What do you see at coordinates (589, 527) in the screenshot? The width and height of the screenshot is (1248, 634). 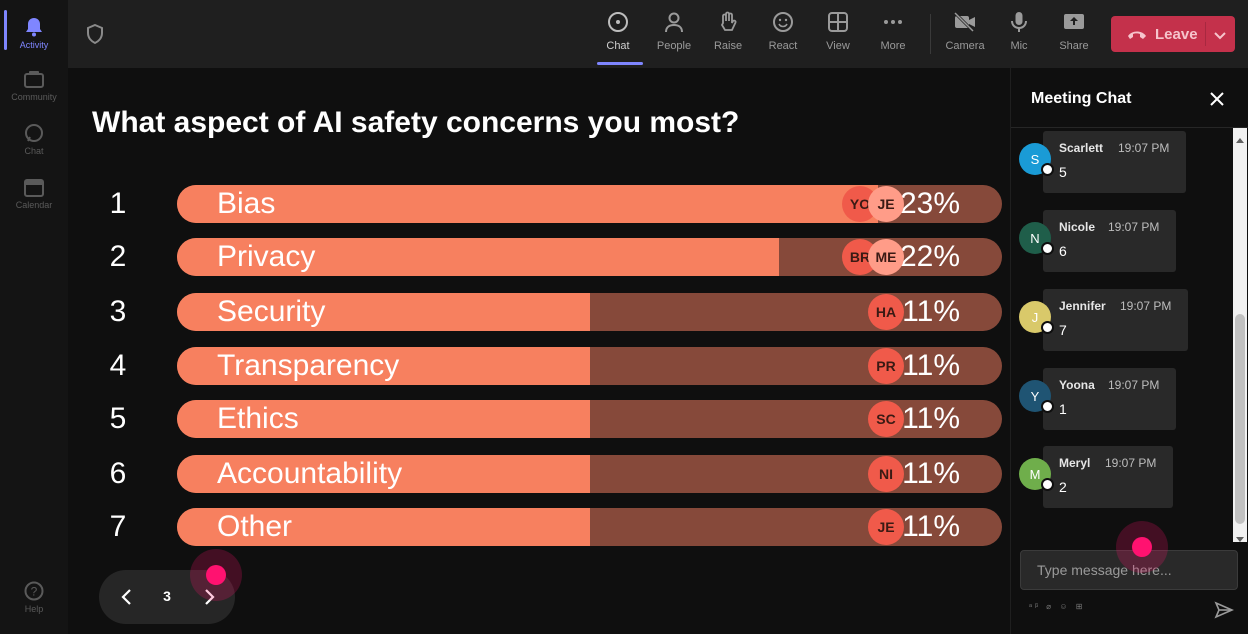 I see `option-bar: Other 11% JE` at bounding box center [589, 527].